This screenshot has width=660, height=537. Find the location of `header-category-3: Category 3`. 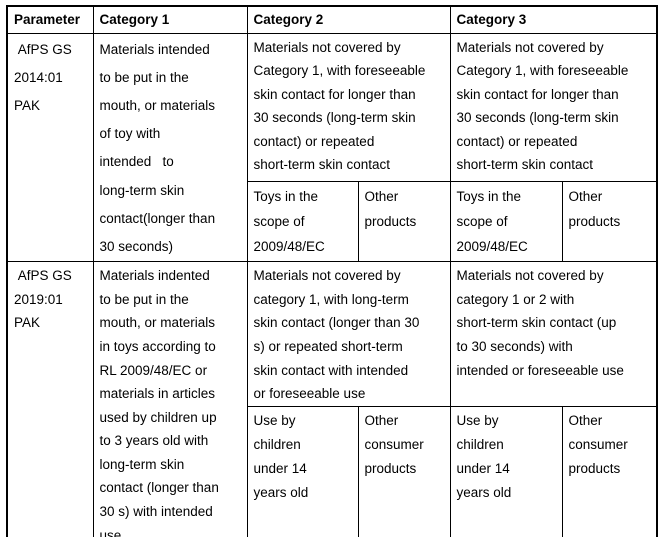

header-category-3: Category 3 is located at coordinates (553, 19).